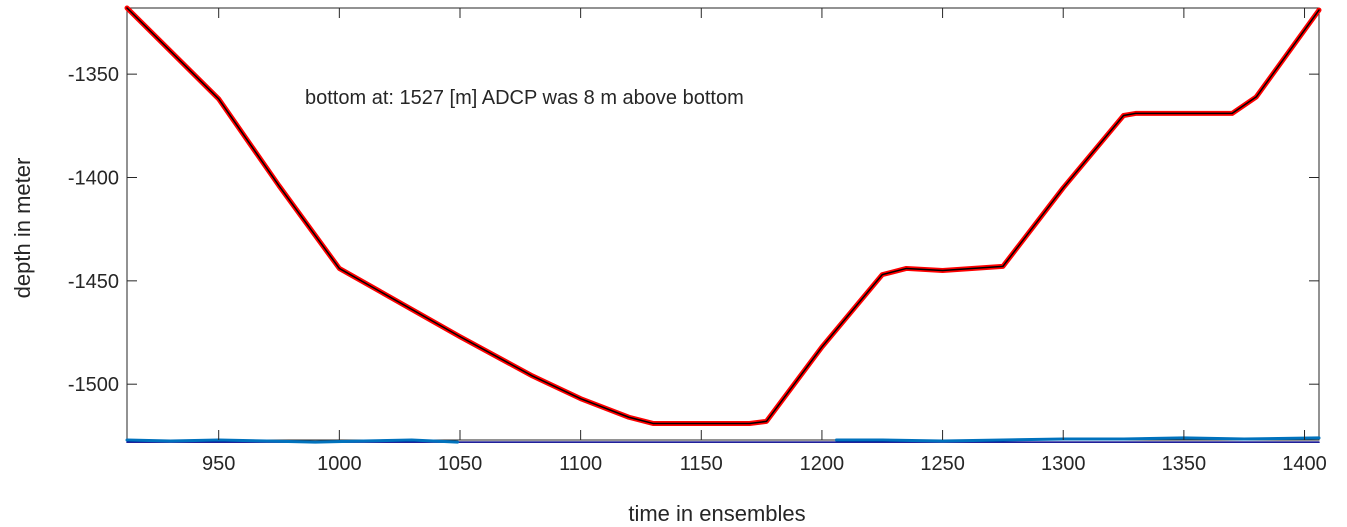  What do you see at coordinates (1063, 464) in the screenshot?
I see `x-tick-label: 1300` at bounding box center [1063, 464].